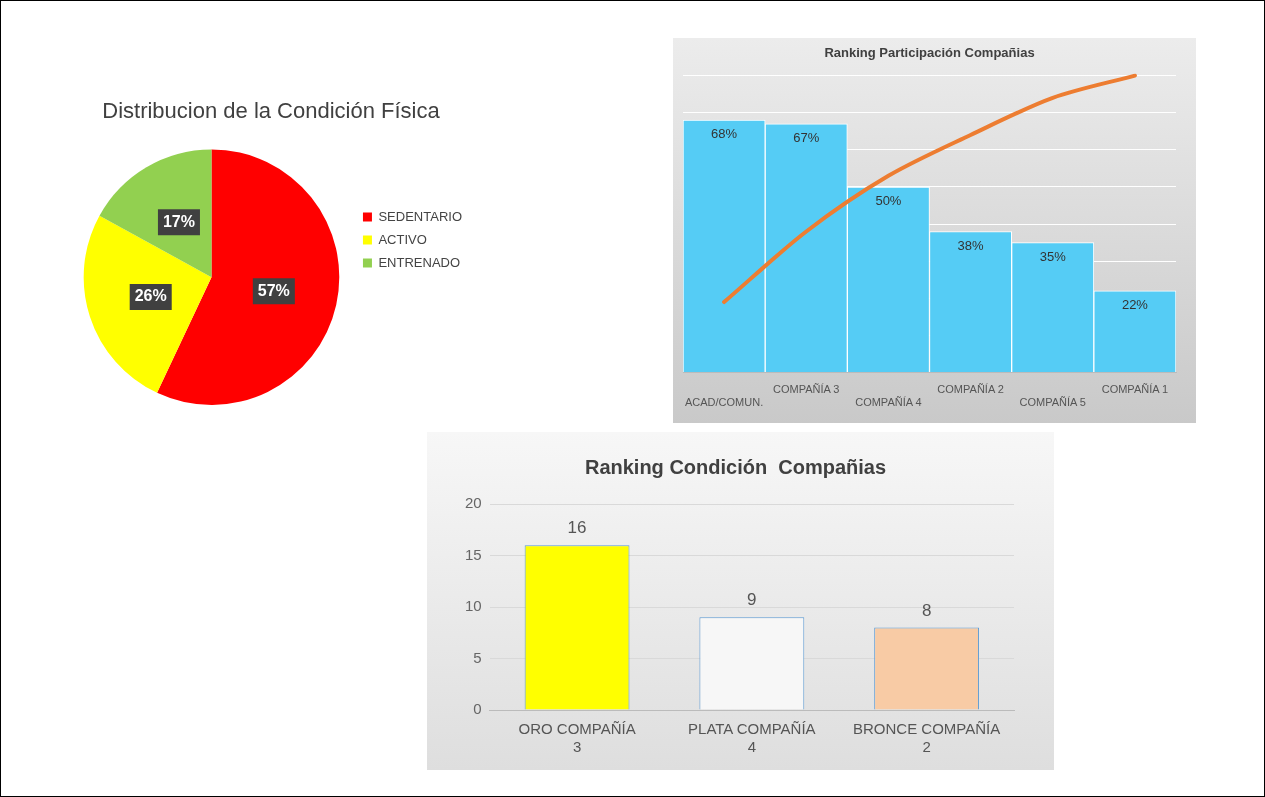 The width and height of the screenshot is (1265, 797). I want to click on chart-title: Distribucion de la Condición Física, so click(271, 111).